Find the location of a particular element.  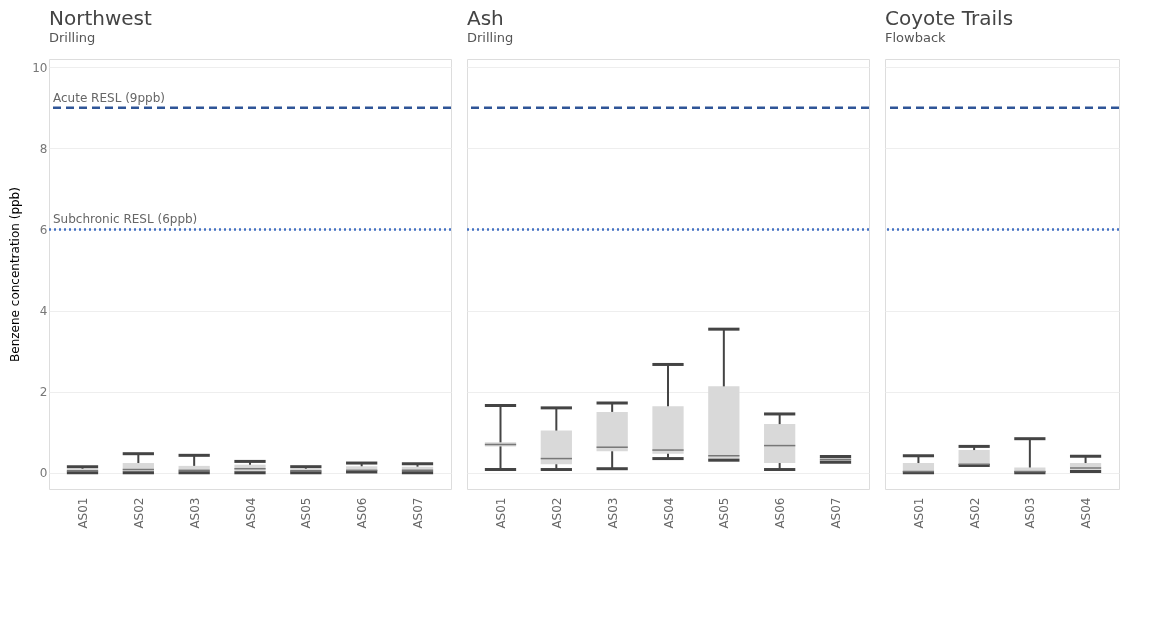

y-tick-label: 6 is located at coordinates (43, 229).